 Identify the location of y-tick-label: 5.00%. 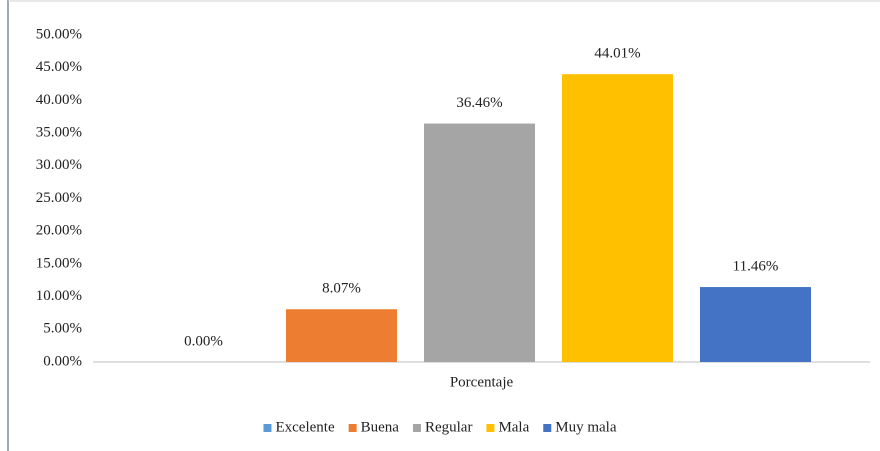
(62, 329).